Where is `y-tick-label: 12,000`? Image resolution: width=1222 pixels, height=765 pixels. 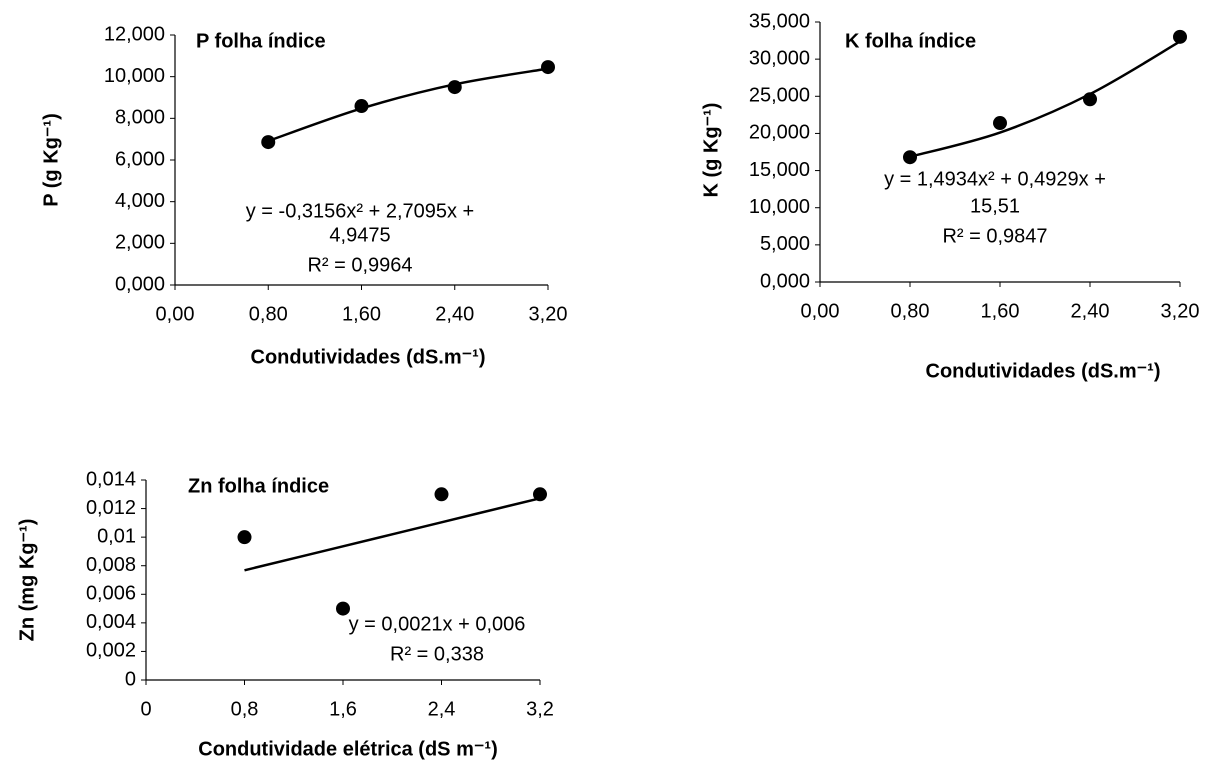 y-tick-label: 12,000 is located at coordinates (134, 34).